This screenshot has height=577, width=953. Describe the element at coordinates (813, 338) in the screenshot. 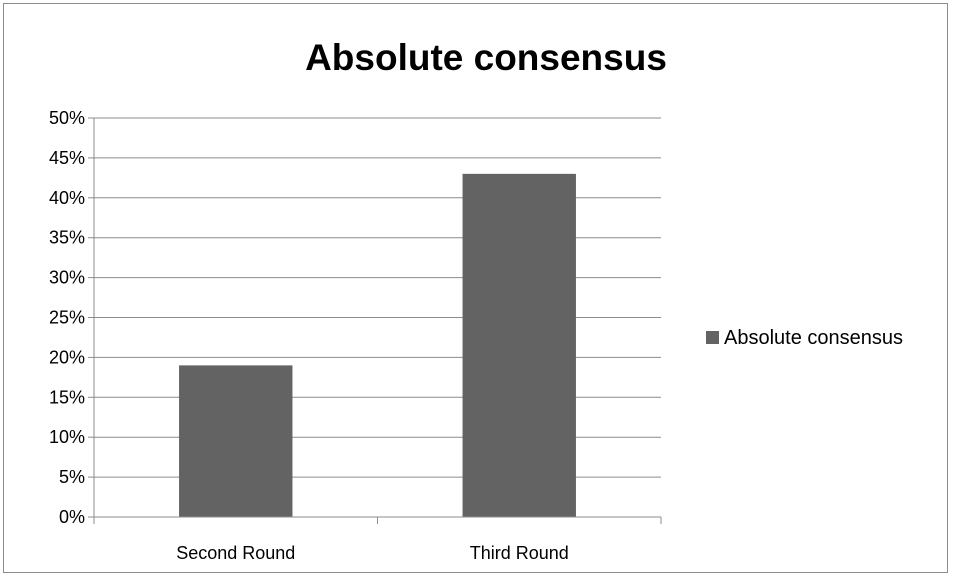

I see `legend-label: Absolute consensus` at that location.